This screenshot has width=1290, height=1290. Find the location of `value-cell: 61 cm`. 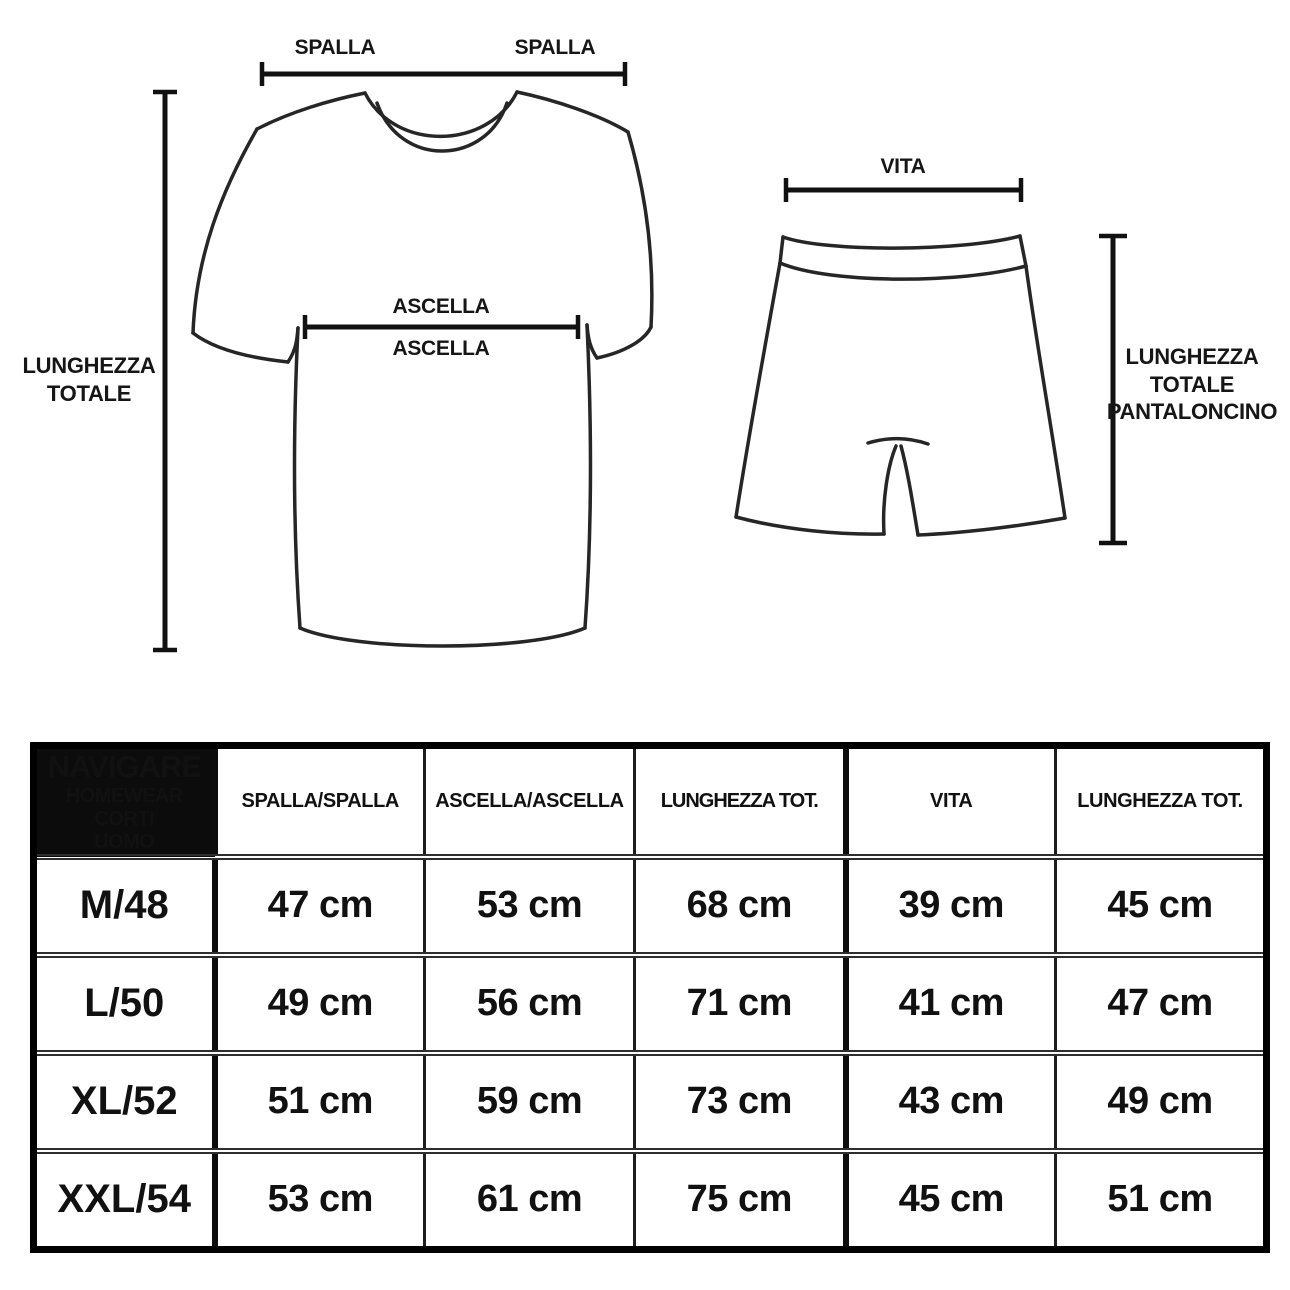

value-cell: 61 cm is located at coordinates (529, 1200).